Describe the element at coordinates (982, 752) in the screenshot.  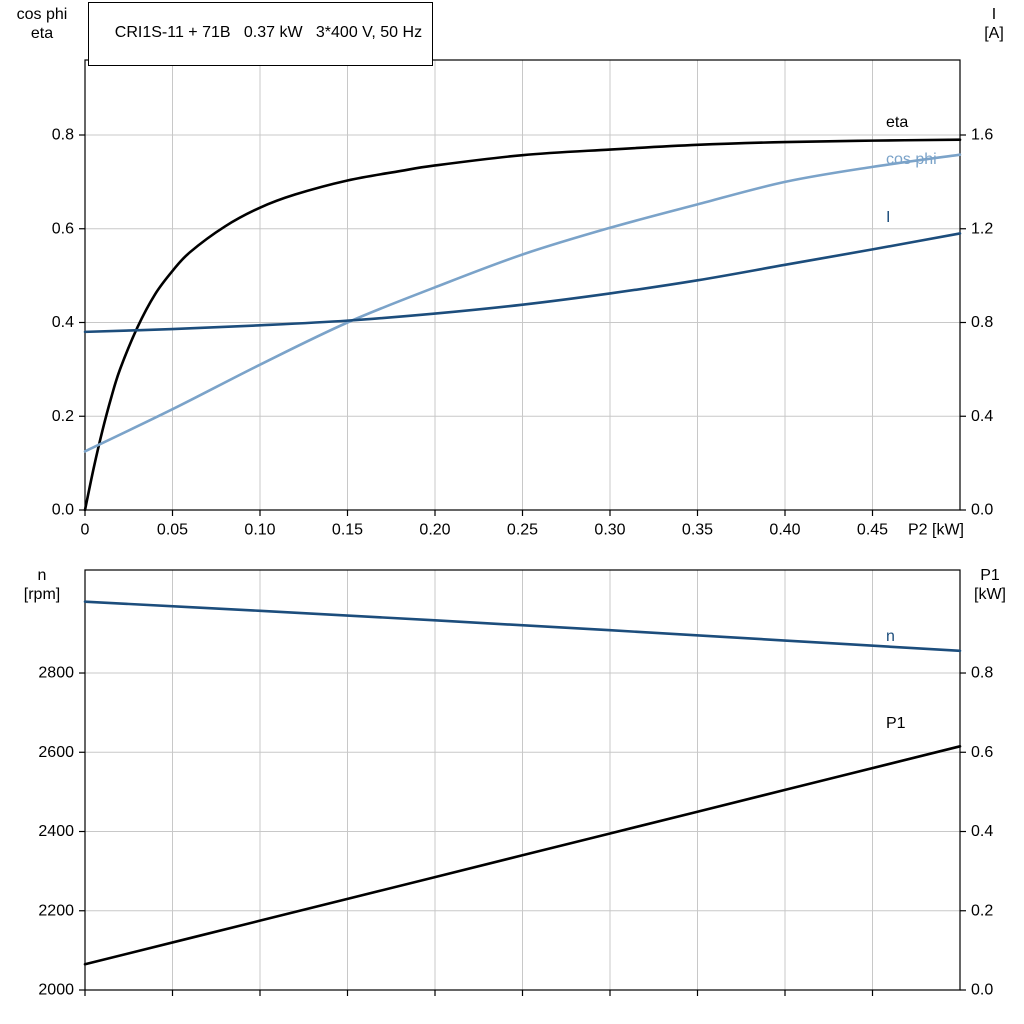
I see `right-tick-label: 0.6` at that location.